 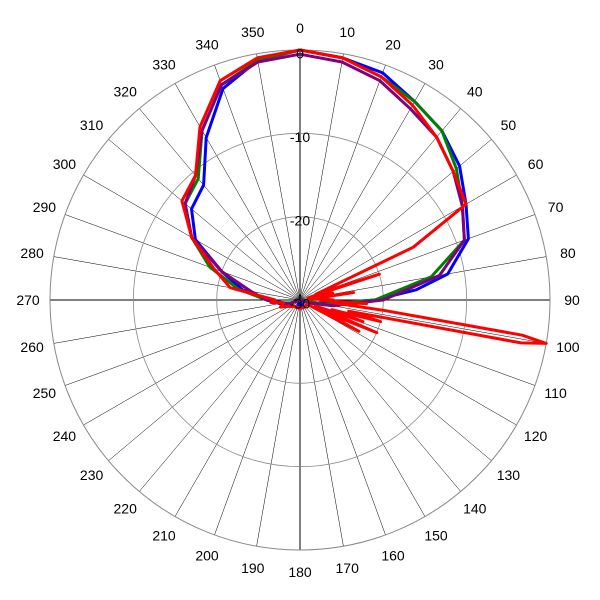 I want to click on angle-label: 0, so click(x=300, y=28).